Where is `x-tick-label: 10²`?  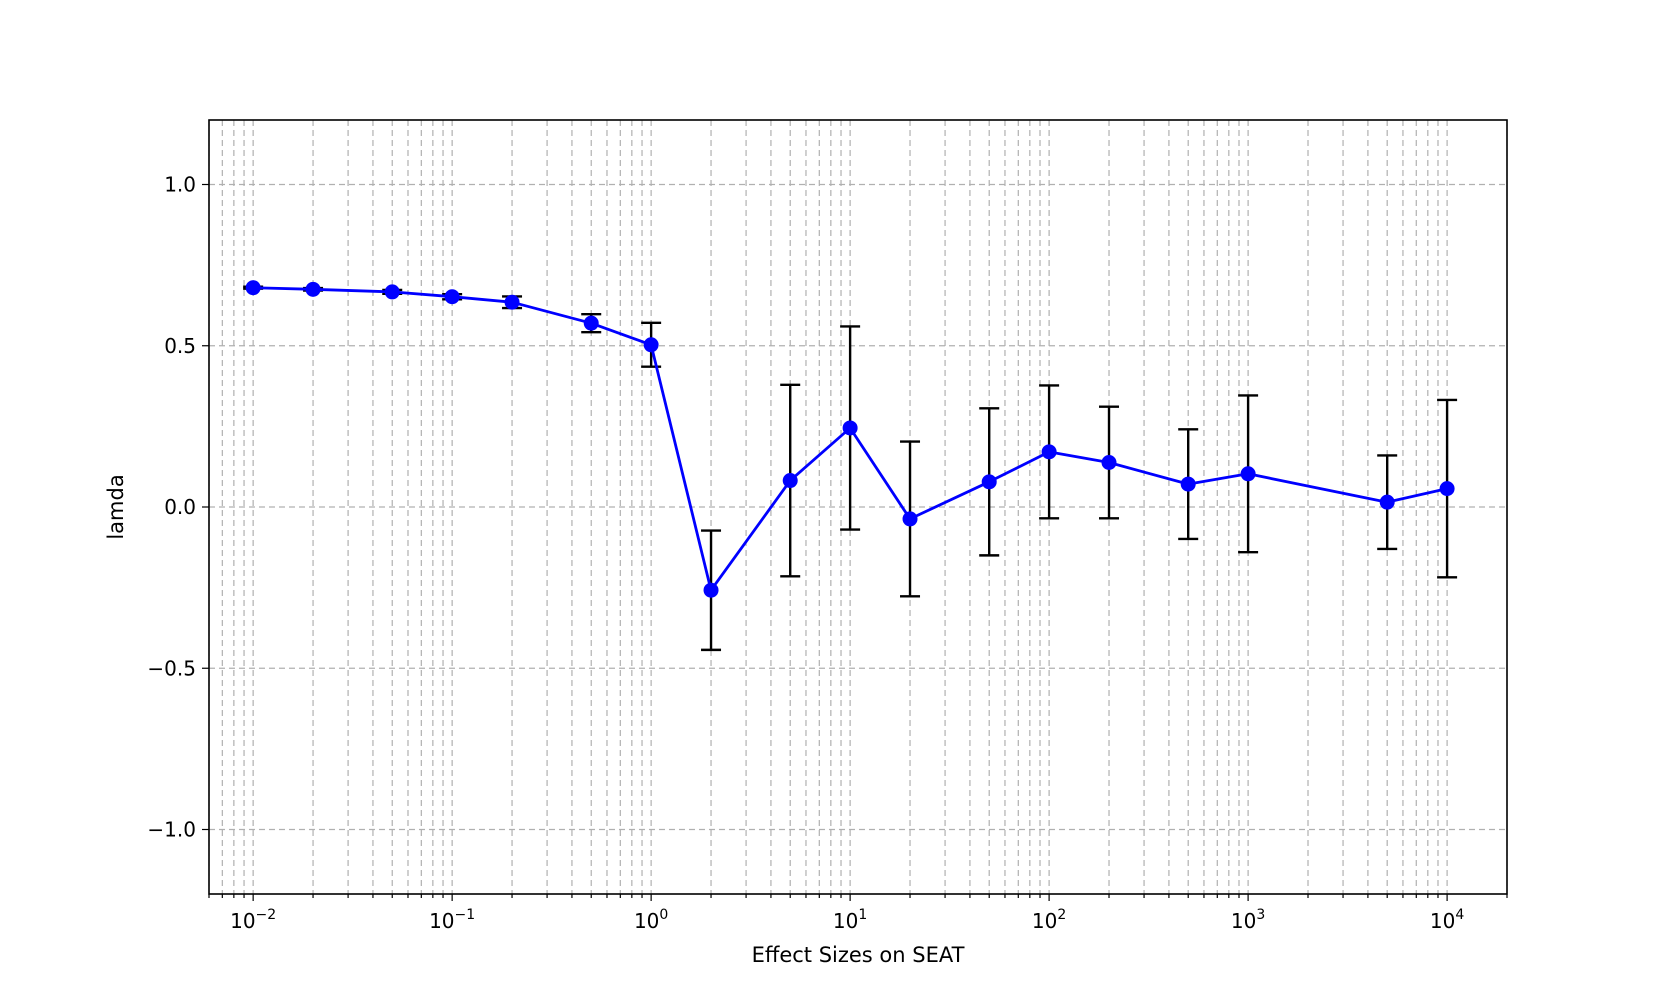
x-tick-label: 10² is located at coordinates (1049, 920).